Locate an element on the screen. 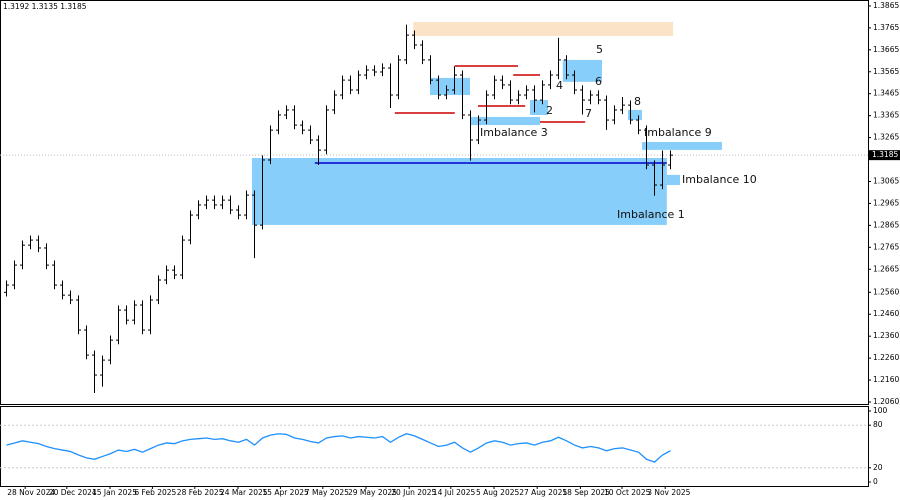 Image resolution: width=900 pixels, height=500 pixels. x-tick-label: 15 Jan 2025 is located at coordinates (114, 492).